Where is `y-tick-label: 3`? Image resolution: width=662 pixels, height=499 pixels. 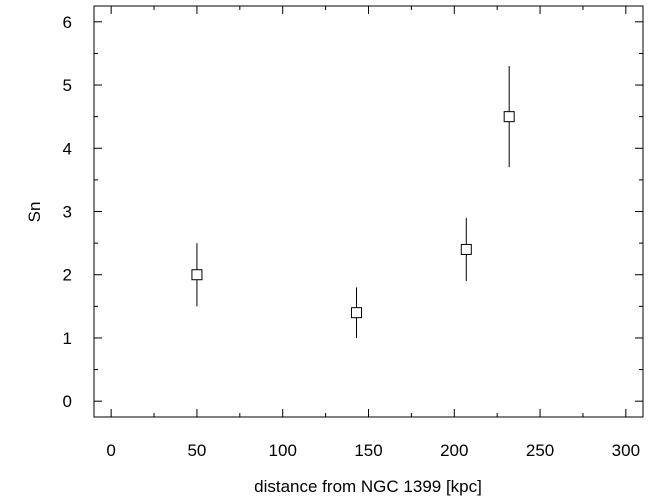
y-tick-label: 3 is located at coordinates (67, 212).